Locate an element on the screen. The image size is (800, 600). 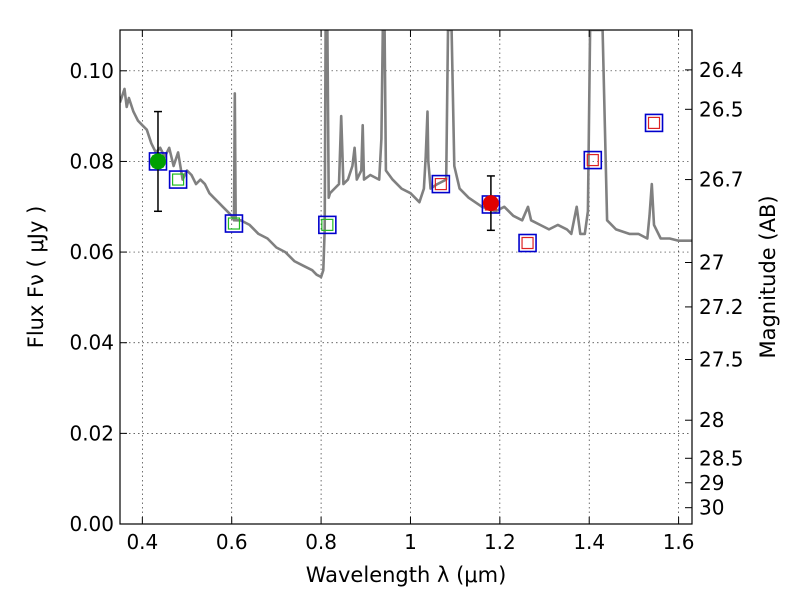
y2-tick-label: 27.2 is located at coordinates (721, 307).